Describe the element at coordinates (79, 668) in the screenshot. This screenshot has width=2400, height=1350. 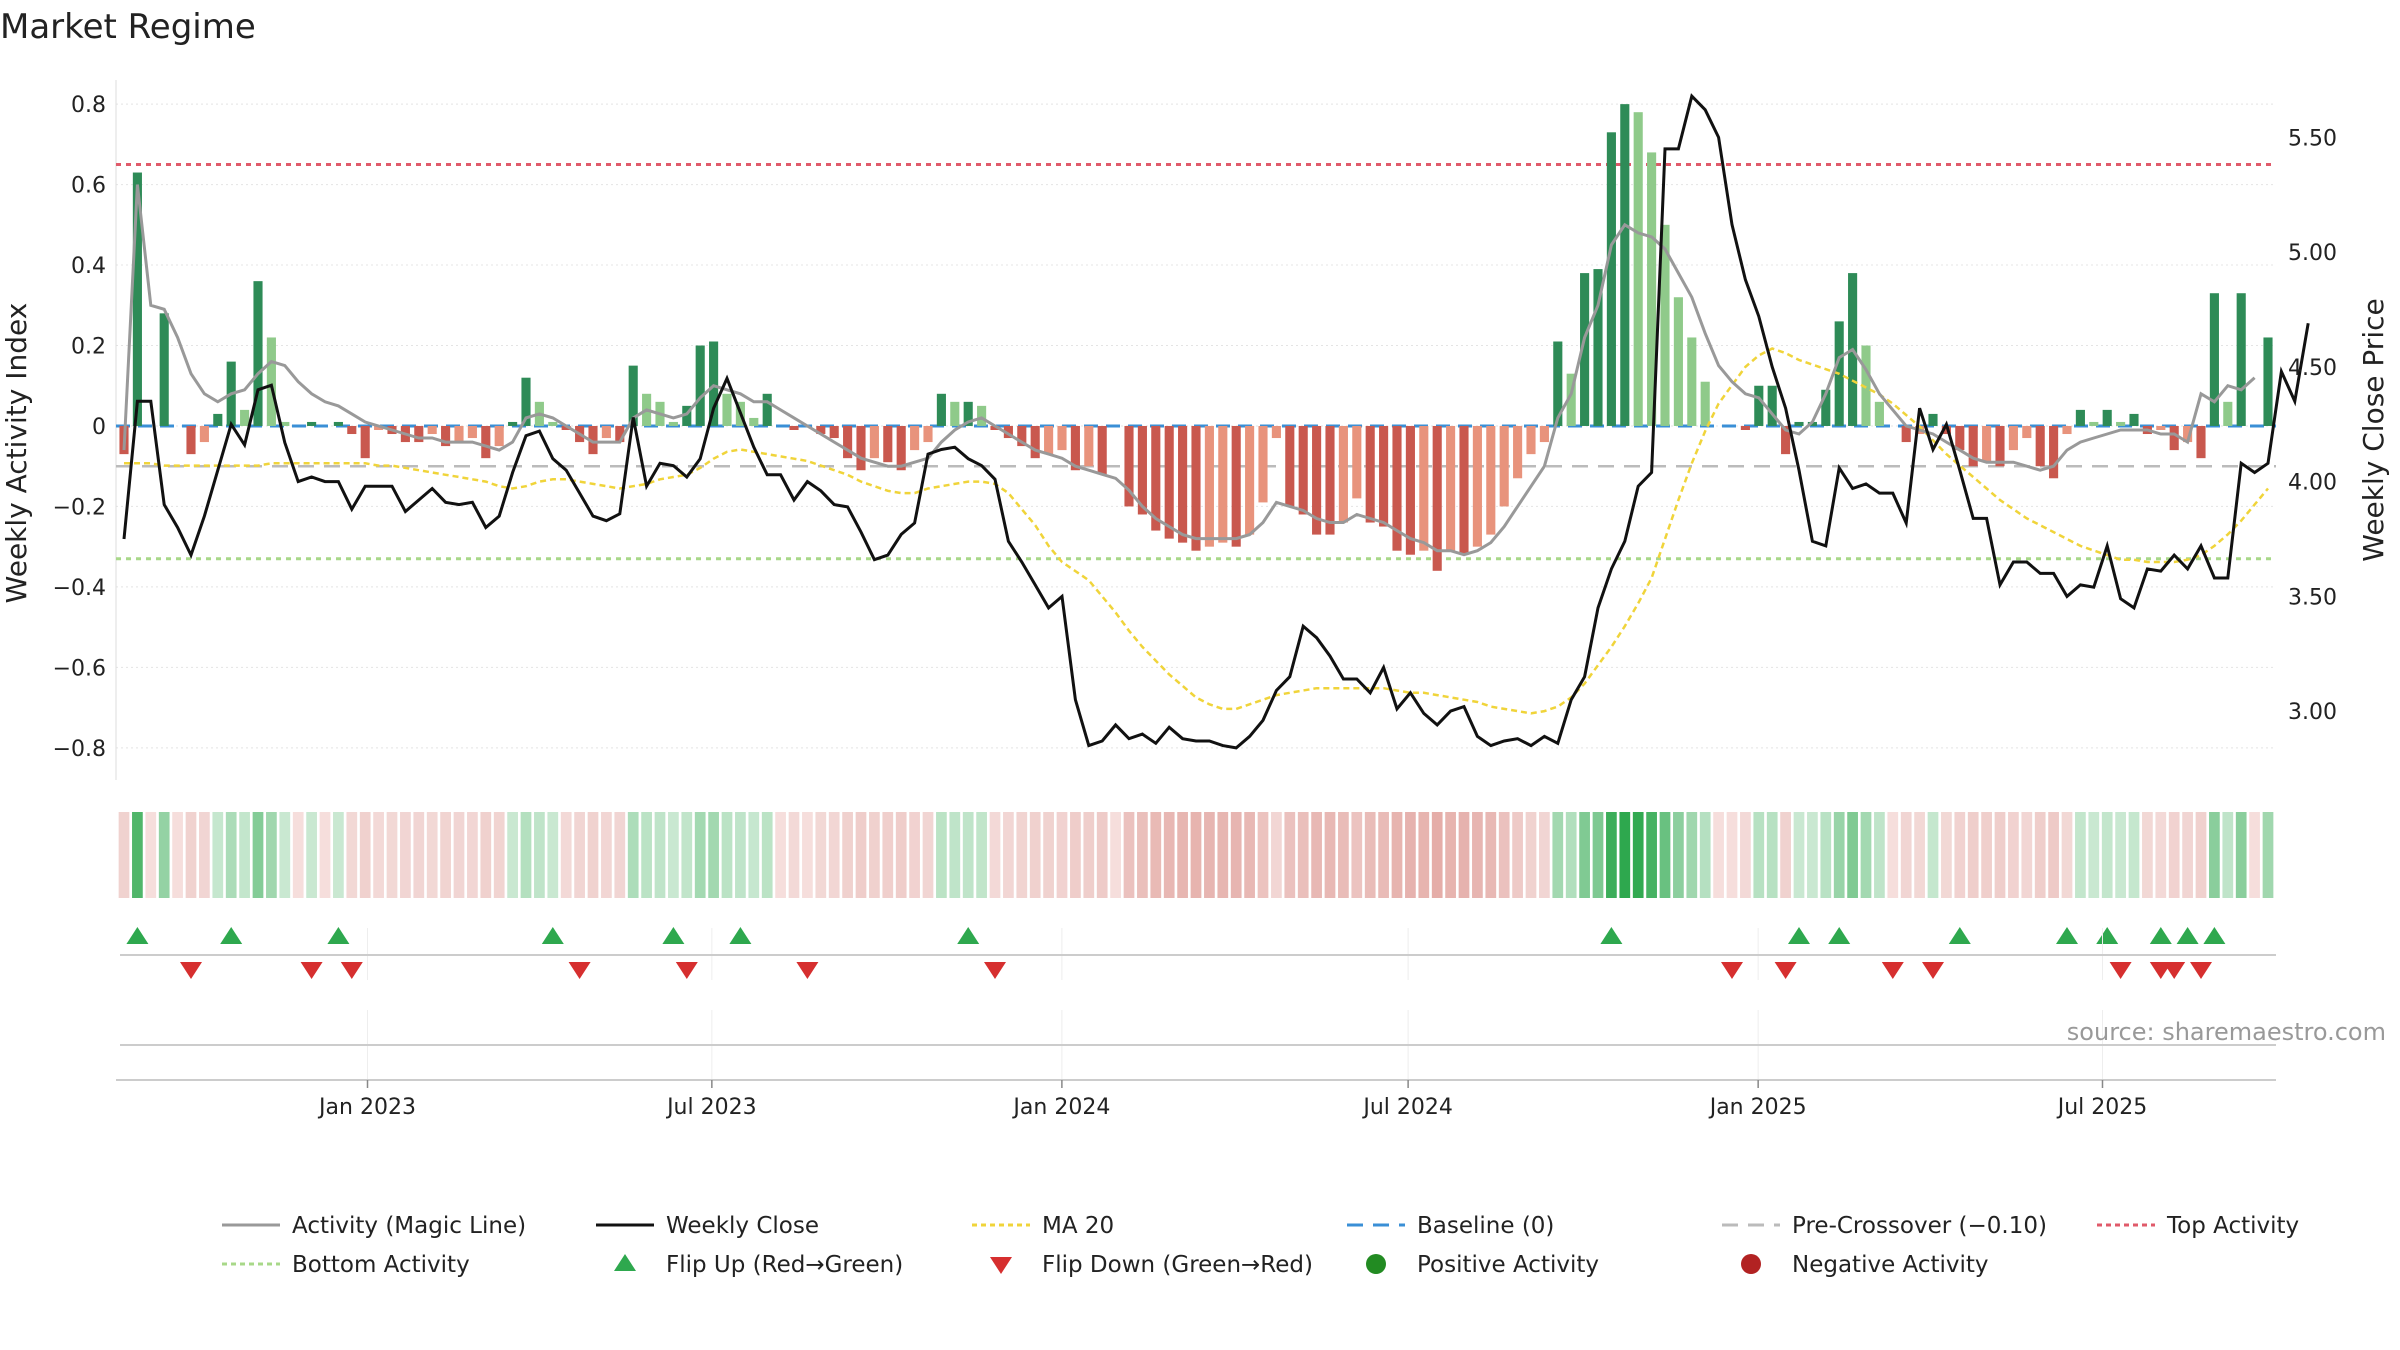
I see `left-tick-label: −0.6` at that location.